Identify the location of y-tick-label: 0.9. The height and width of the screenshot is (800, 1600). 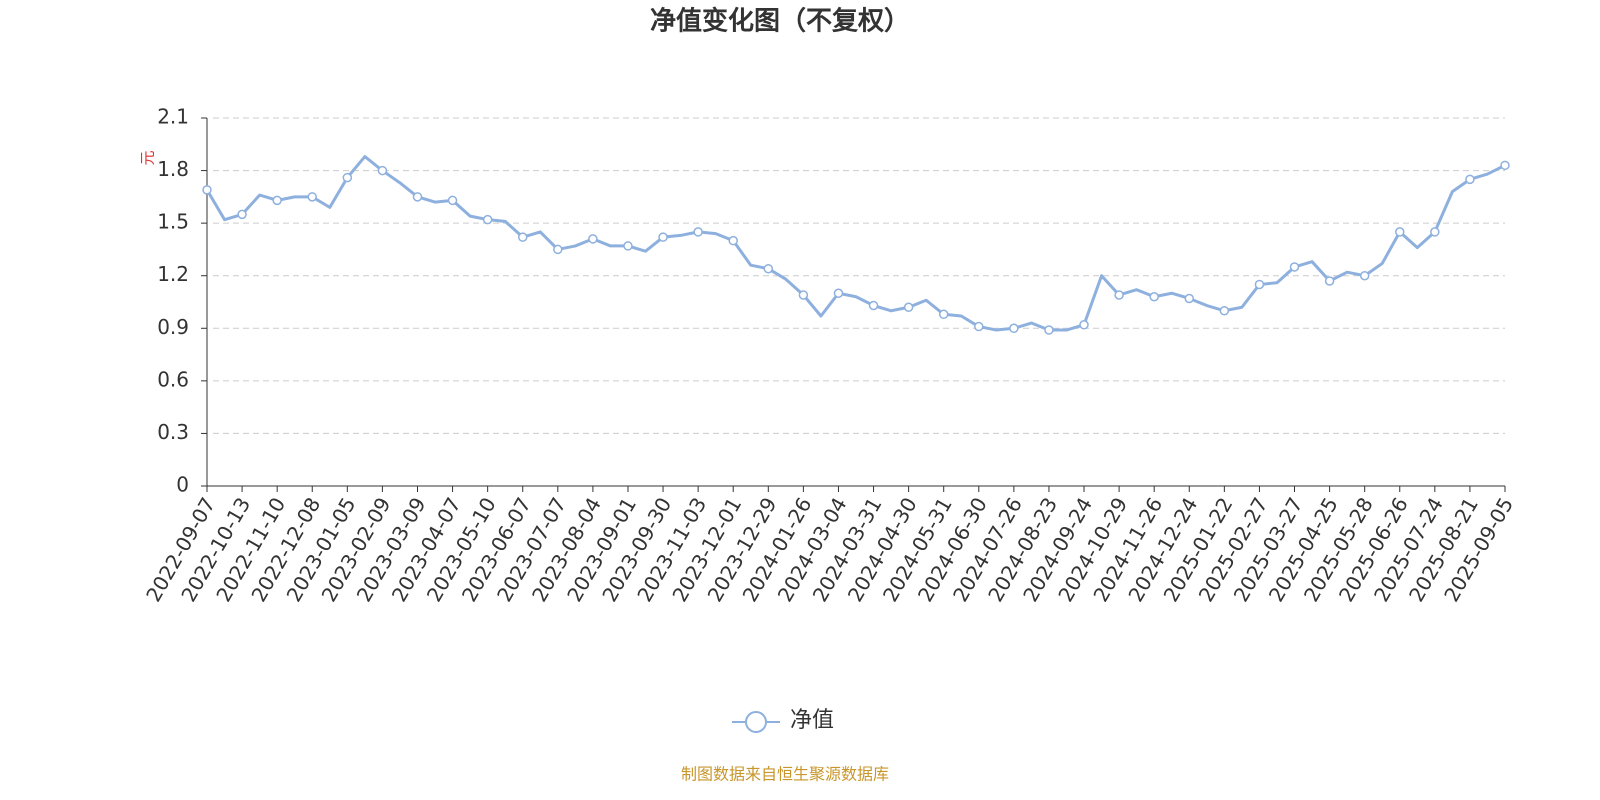
(173, 327).